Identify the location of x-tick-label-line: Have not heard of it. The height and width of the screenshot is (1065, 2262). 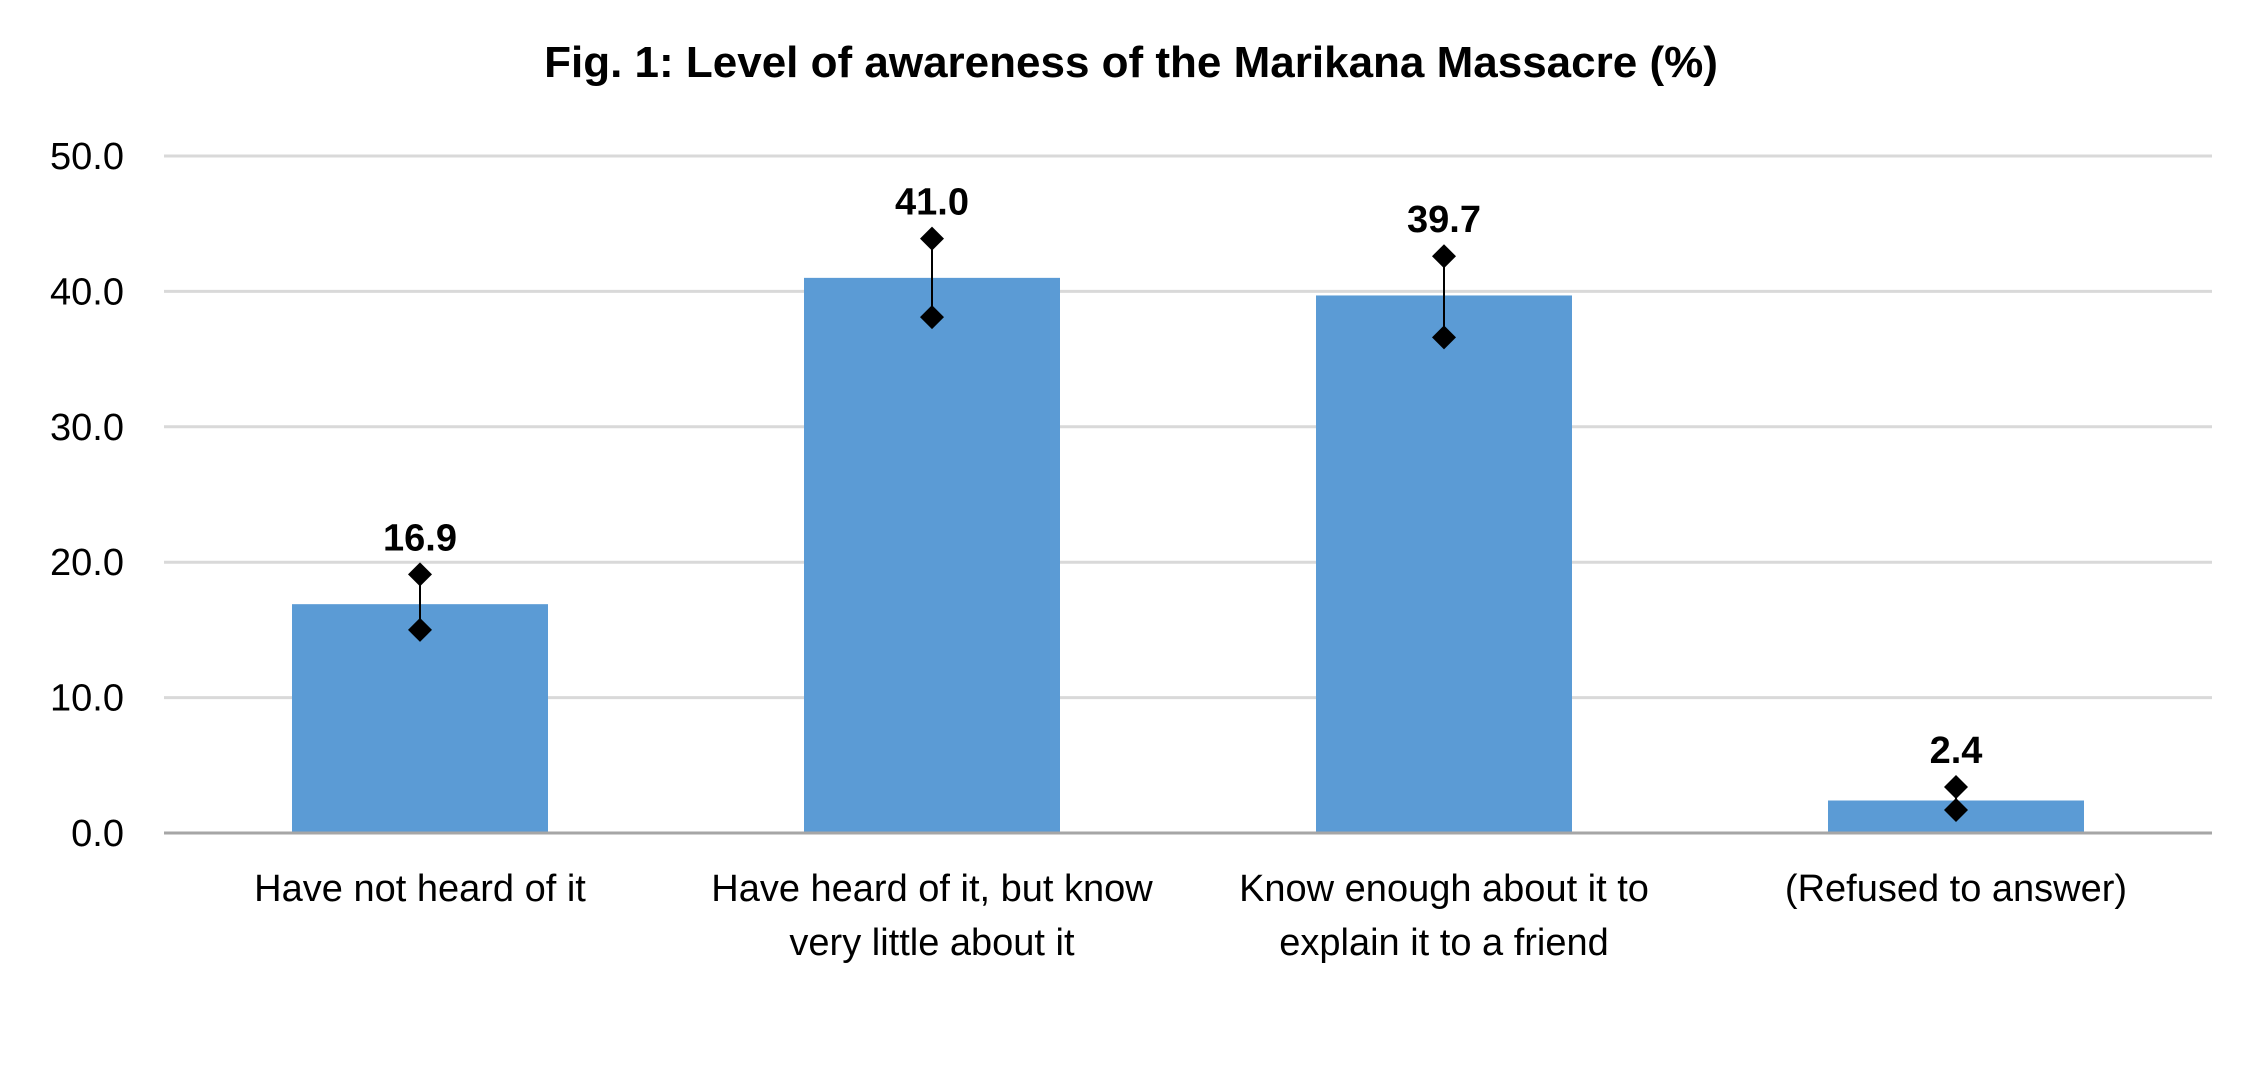
(420, 889).